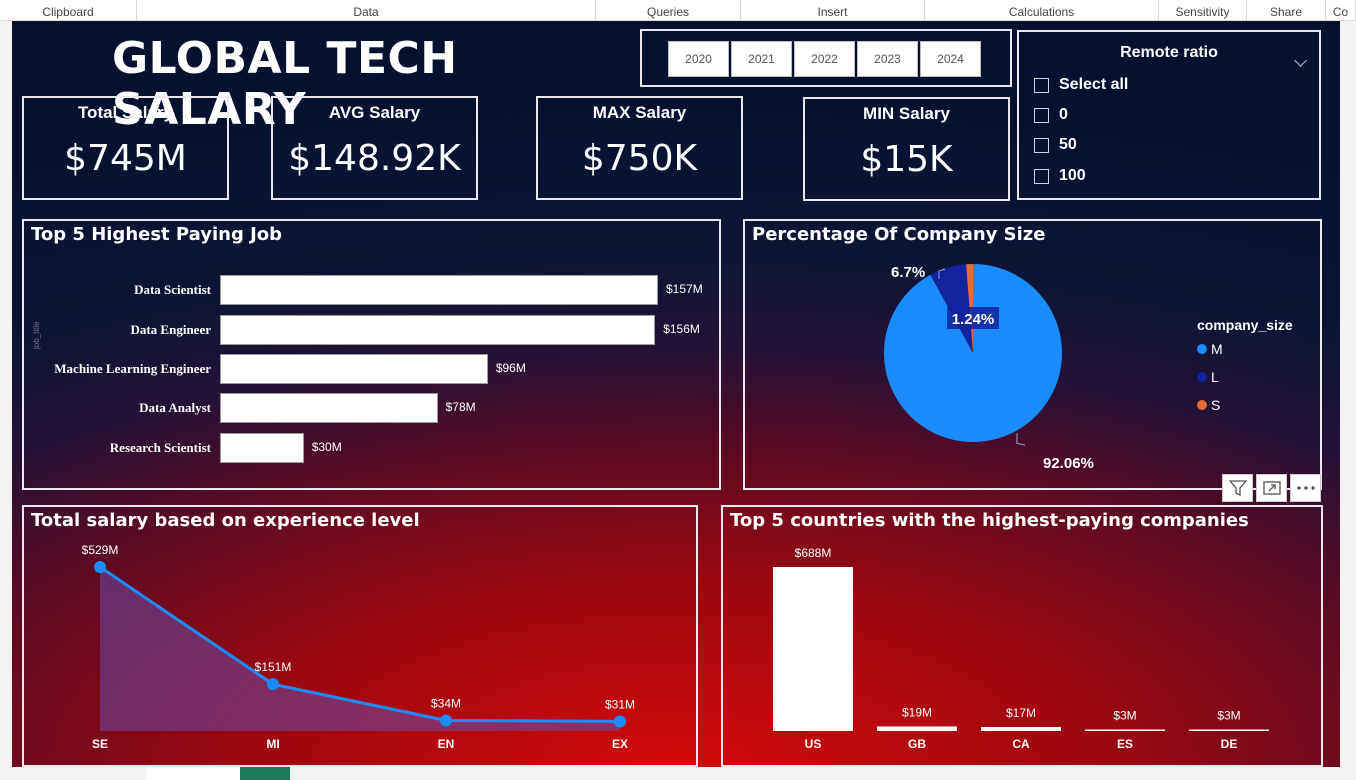 Image resolution: width=1356 pixels, height=780 pixels. What do you see at coordinates (1286, 10) in the screenshot?
I see `ribbon-group-label: Share` at bounding box center [1286, 10].